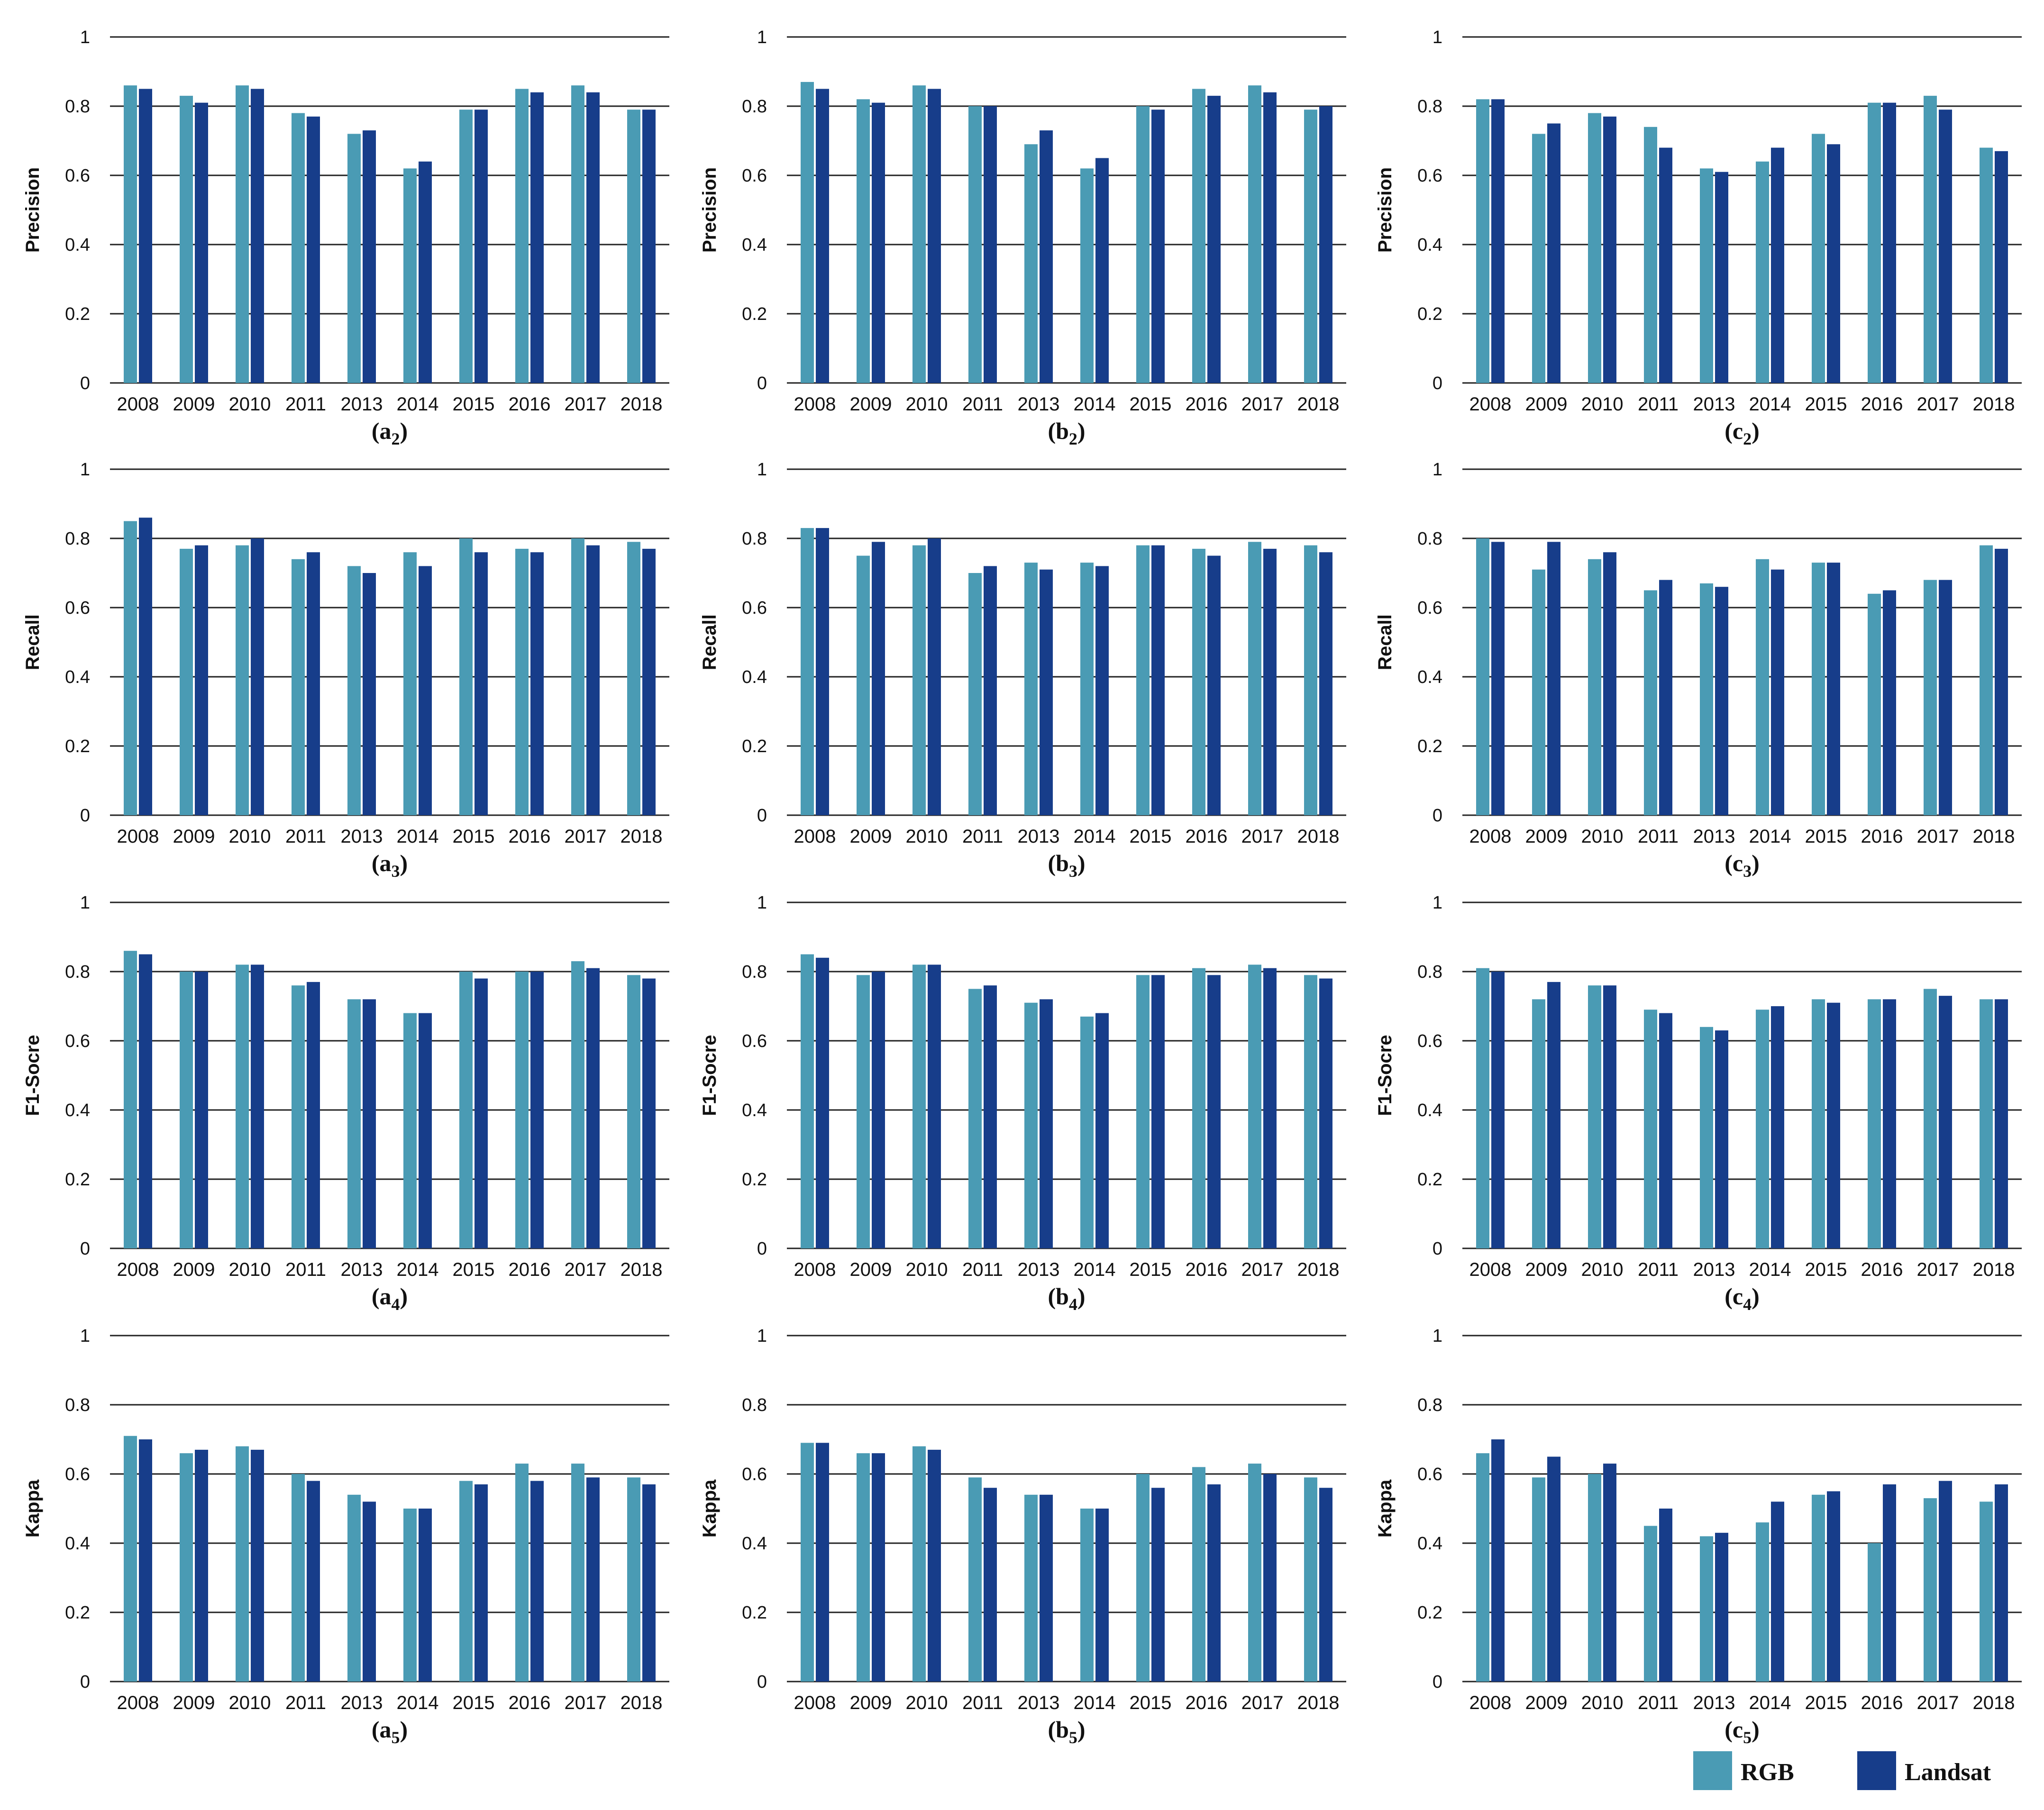 The image size is (2044, 1810). What do you see at coordinates (1482, 677) in the screenshot?
I see `bar-rgb-2008` at bounding box center [1482, 677].